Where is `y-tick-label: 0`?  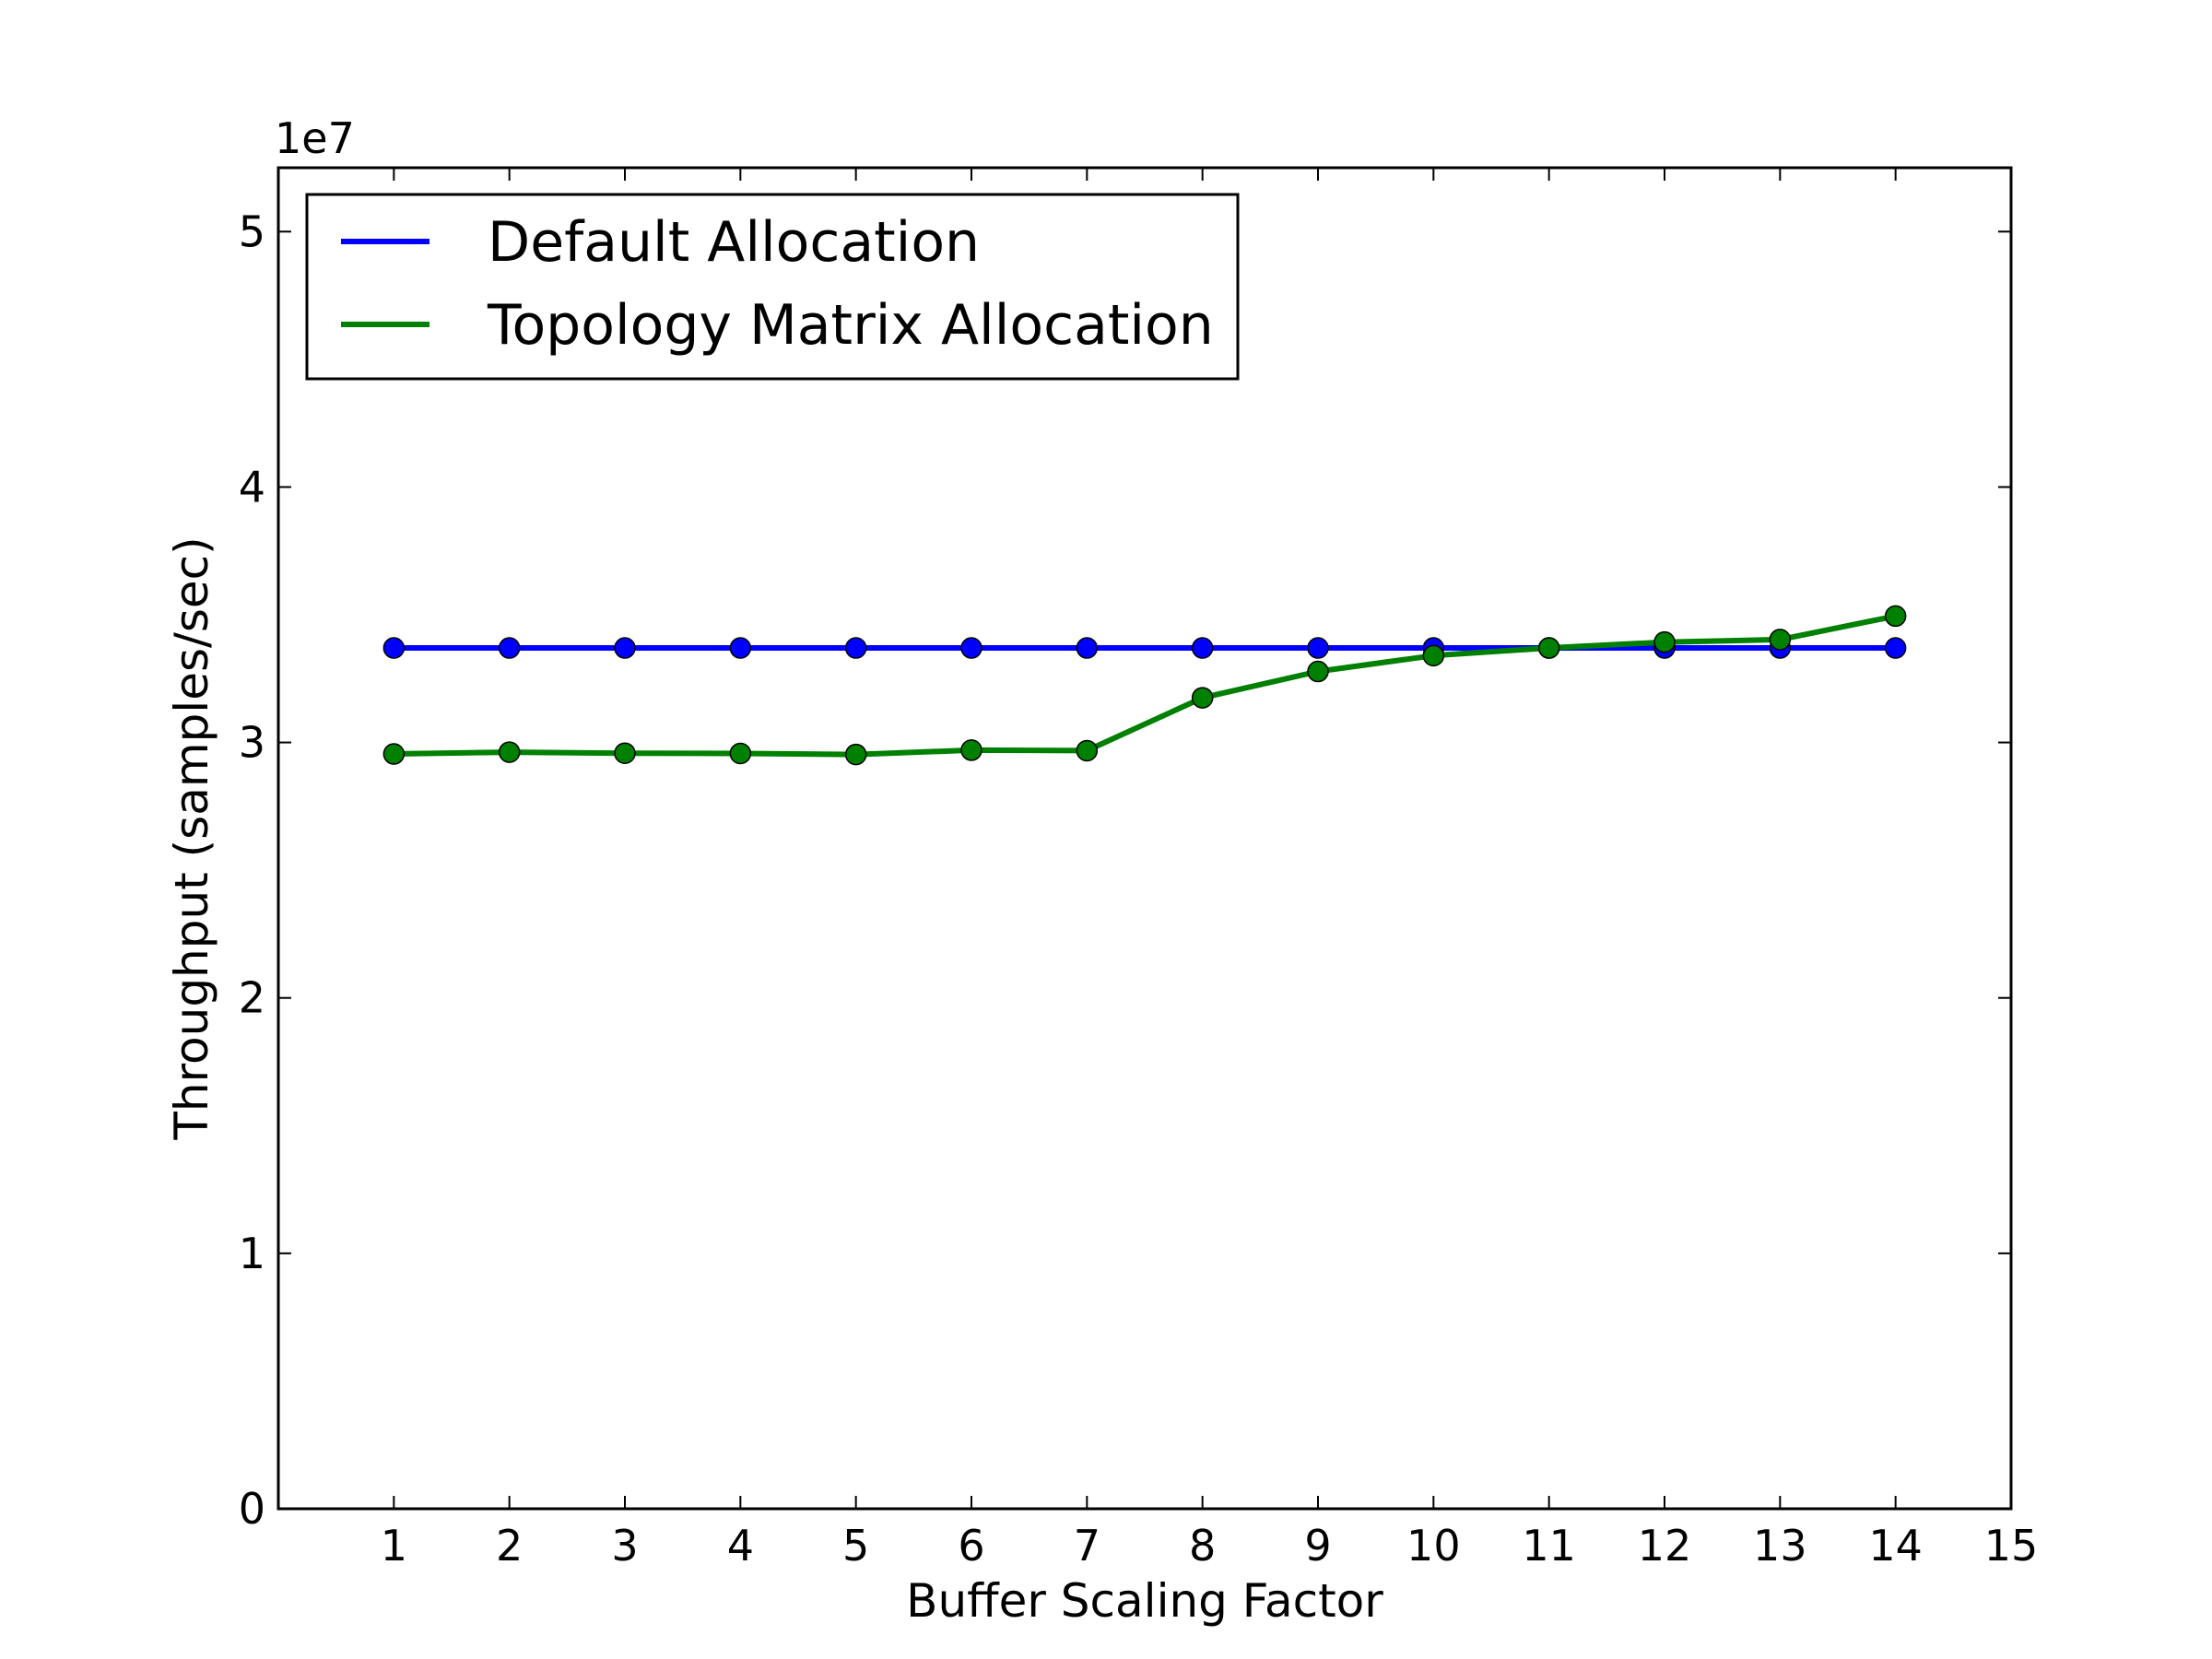 y-tick-label: 0 is located at coordinates (252, 1509).